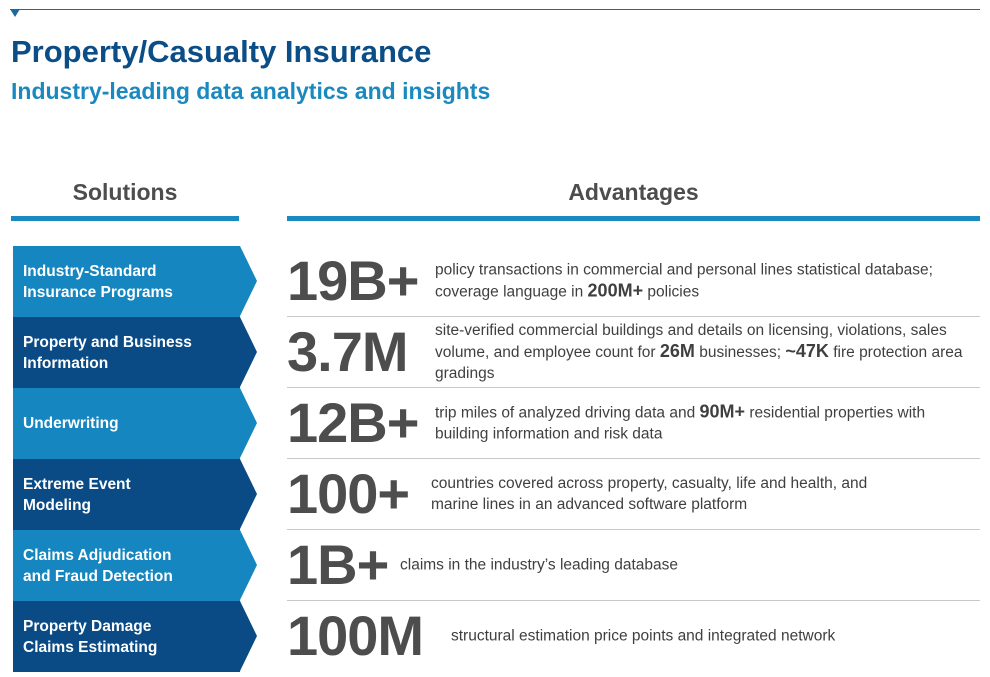  Describe the element at coordinates (807, 351) in the screenshot. I see `highlight-number: ~47K` at that location.